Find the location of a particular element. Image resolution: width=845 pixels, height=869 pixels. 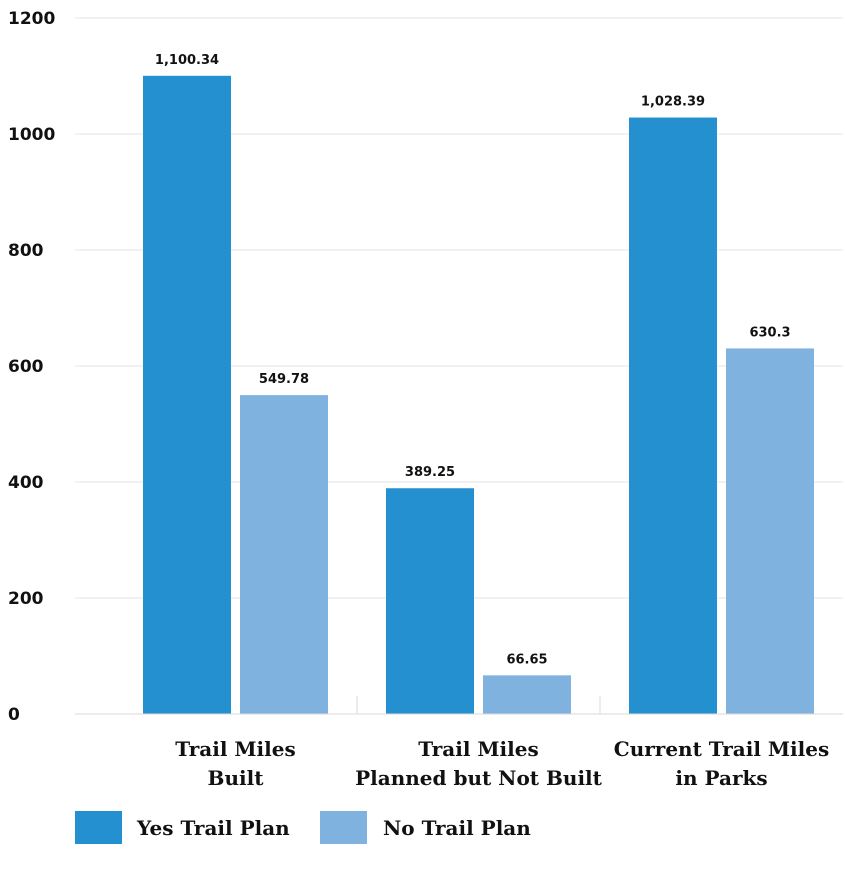

legend: Yes Trail Plan No Trail Plan is located at coordinates (303, 827).